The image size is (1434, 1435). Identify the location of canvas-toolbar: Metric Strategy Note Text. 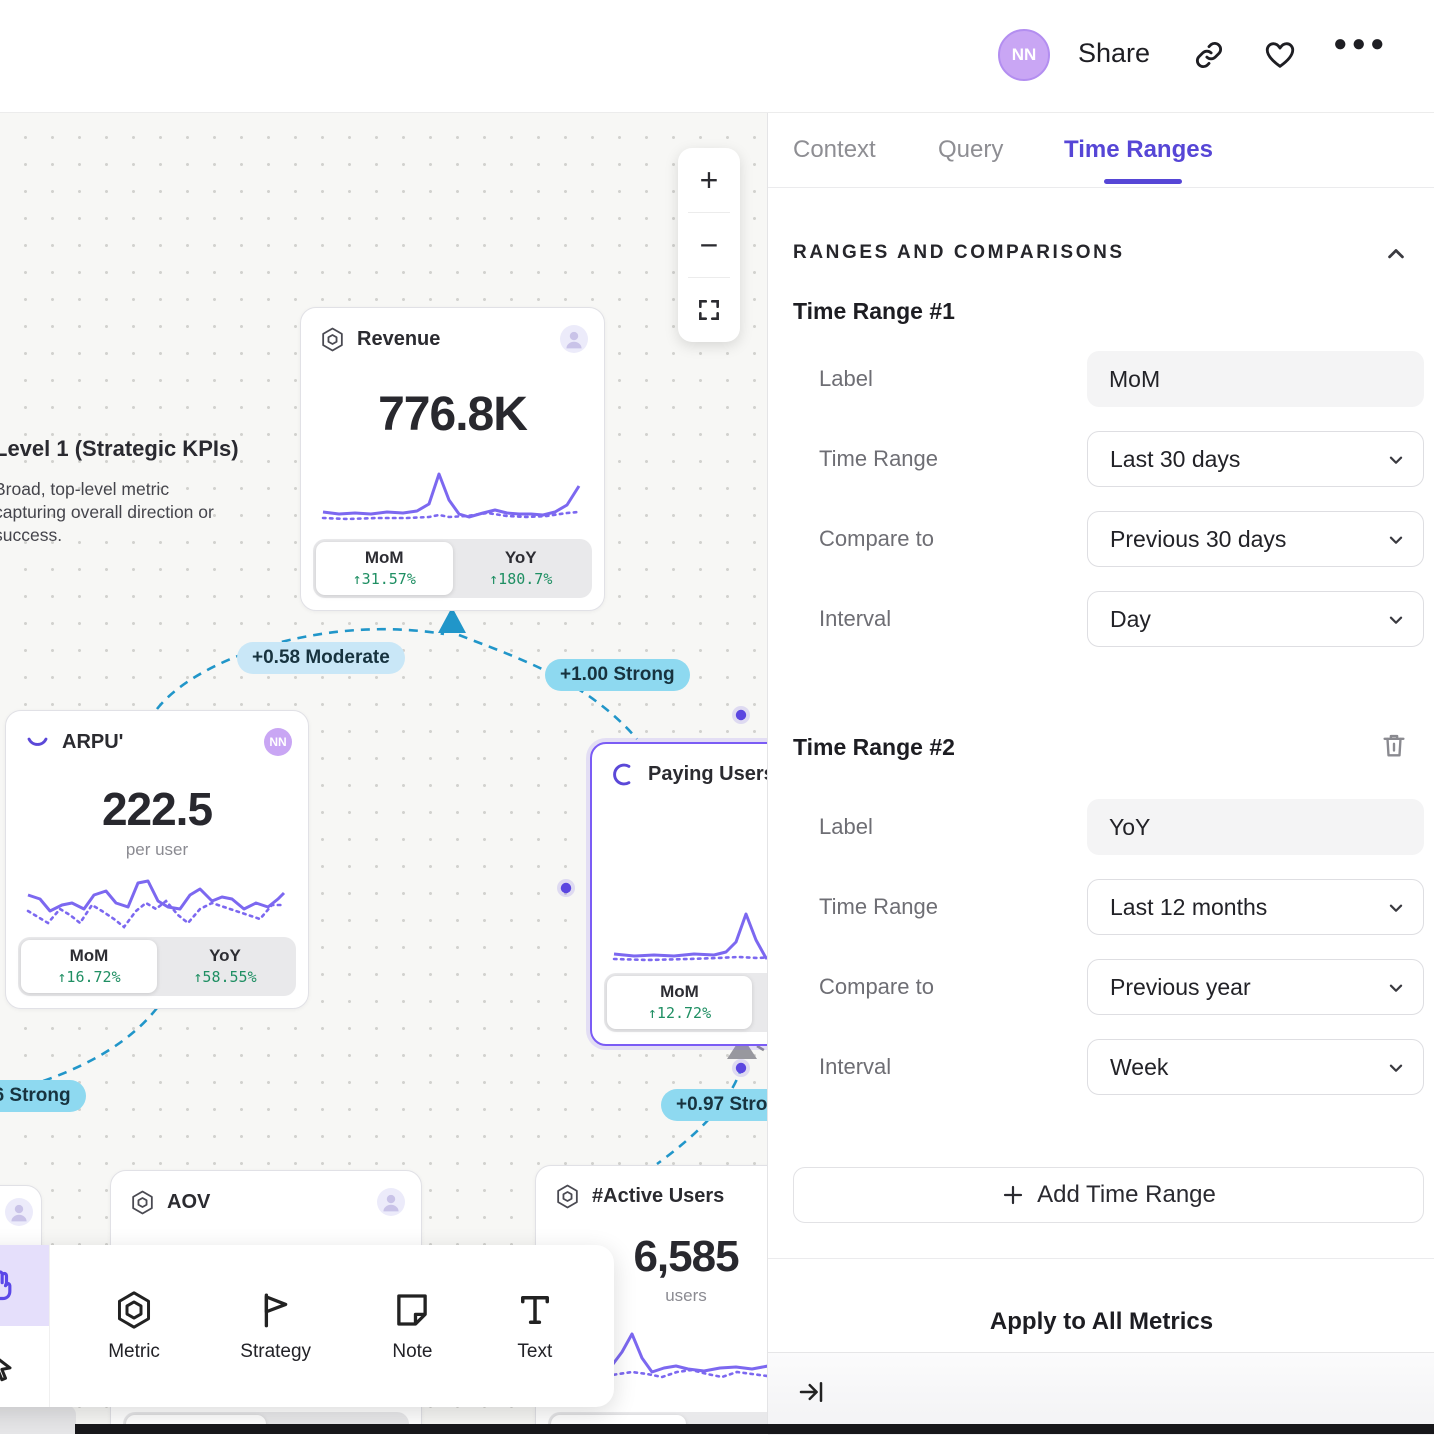
(307, 1326).